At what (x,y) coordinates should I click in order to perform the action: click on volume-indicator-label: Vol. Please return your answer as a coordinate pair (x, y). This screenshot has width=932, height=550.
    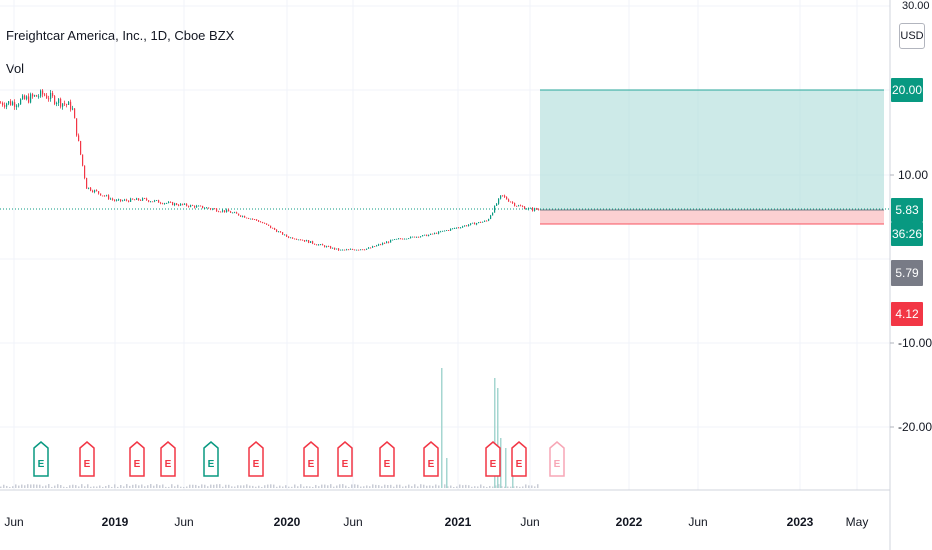
    Looking at the image, I should click on (15, 68).